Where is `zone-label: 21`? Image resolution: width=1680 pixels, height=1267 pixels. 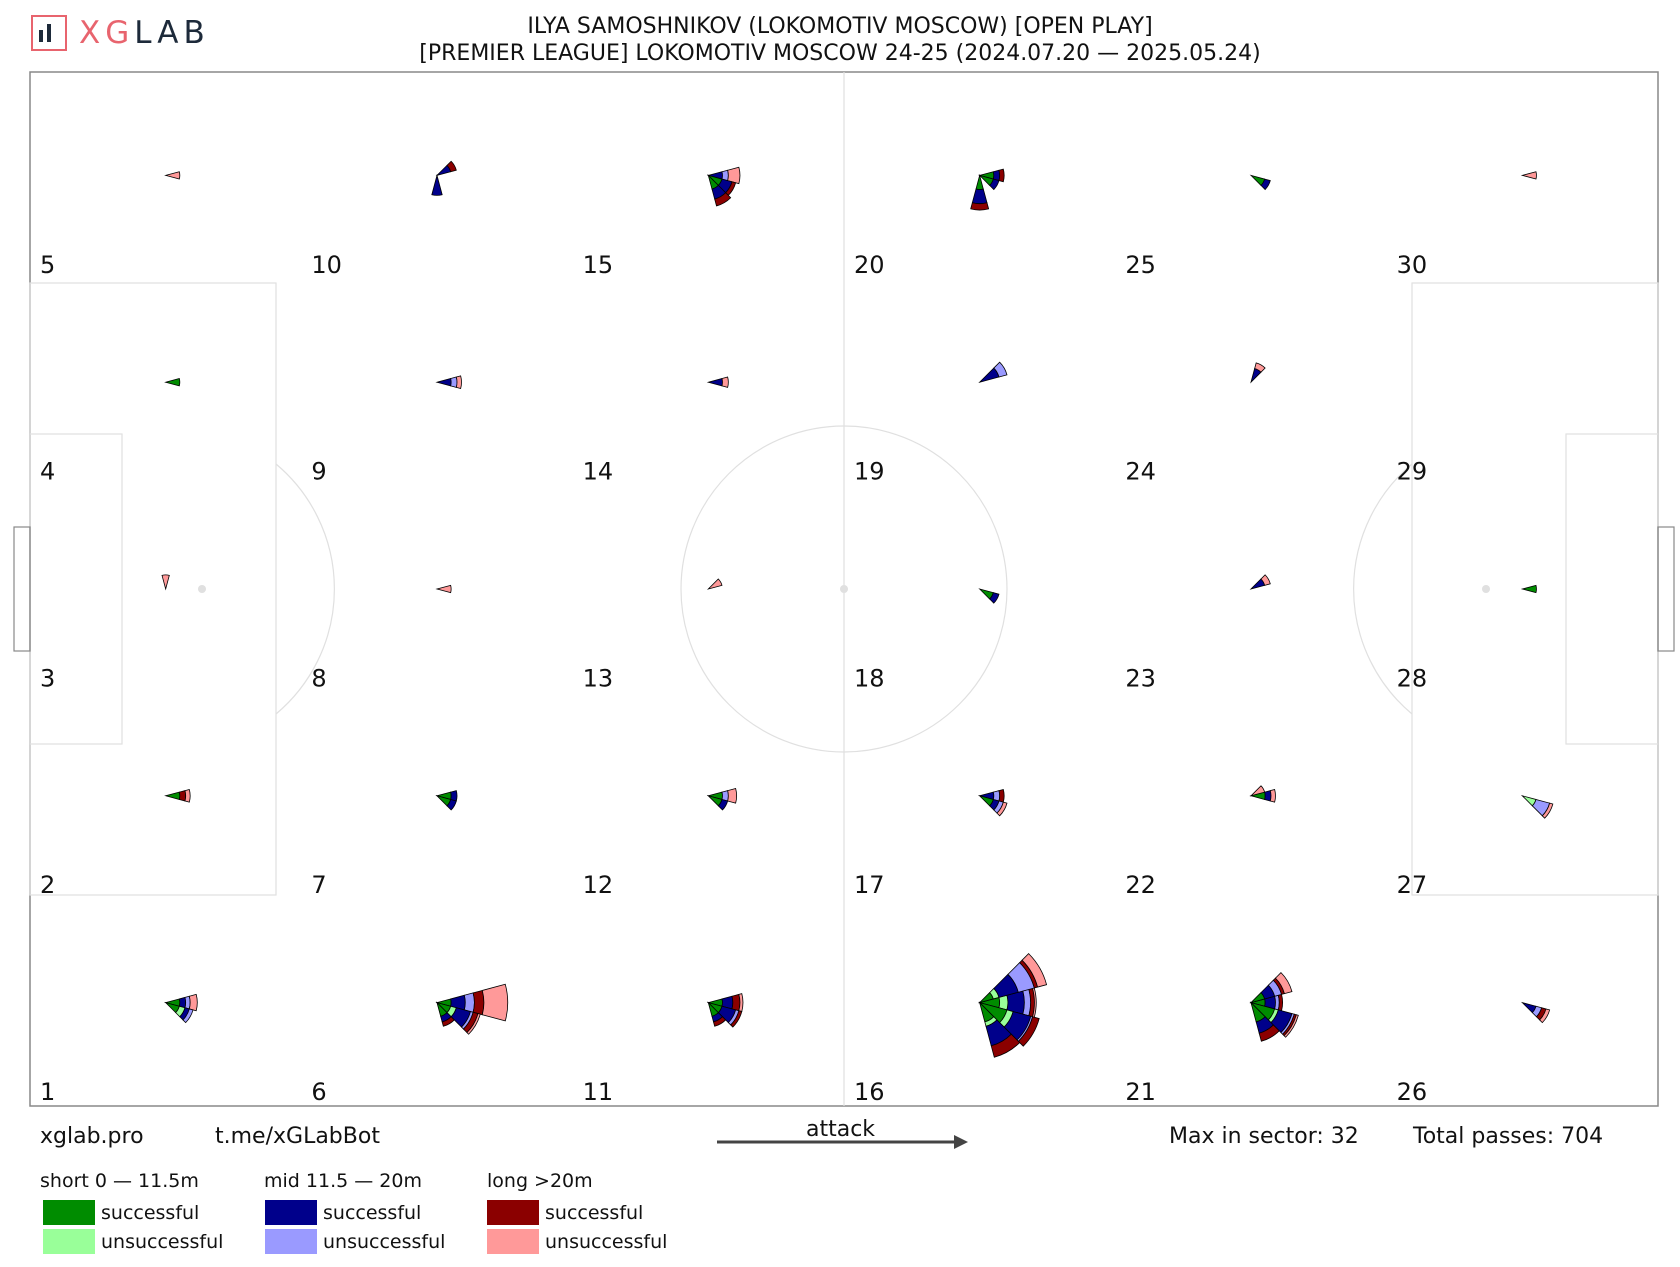
zone-label: 21 is located at coordinates (1140, 1092).